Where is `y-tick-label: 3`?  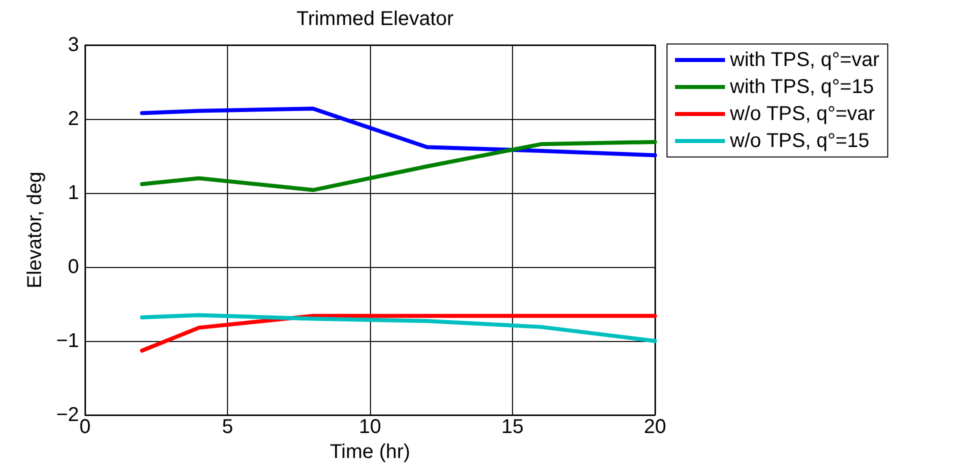 y-tick-label: 3 is located at coordinates (73, 45).